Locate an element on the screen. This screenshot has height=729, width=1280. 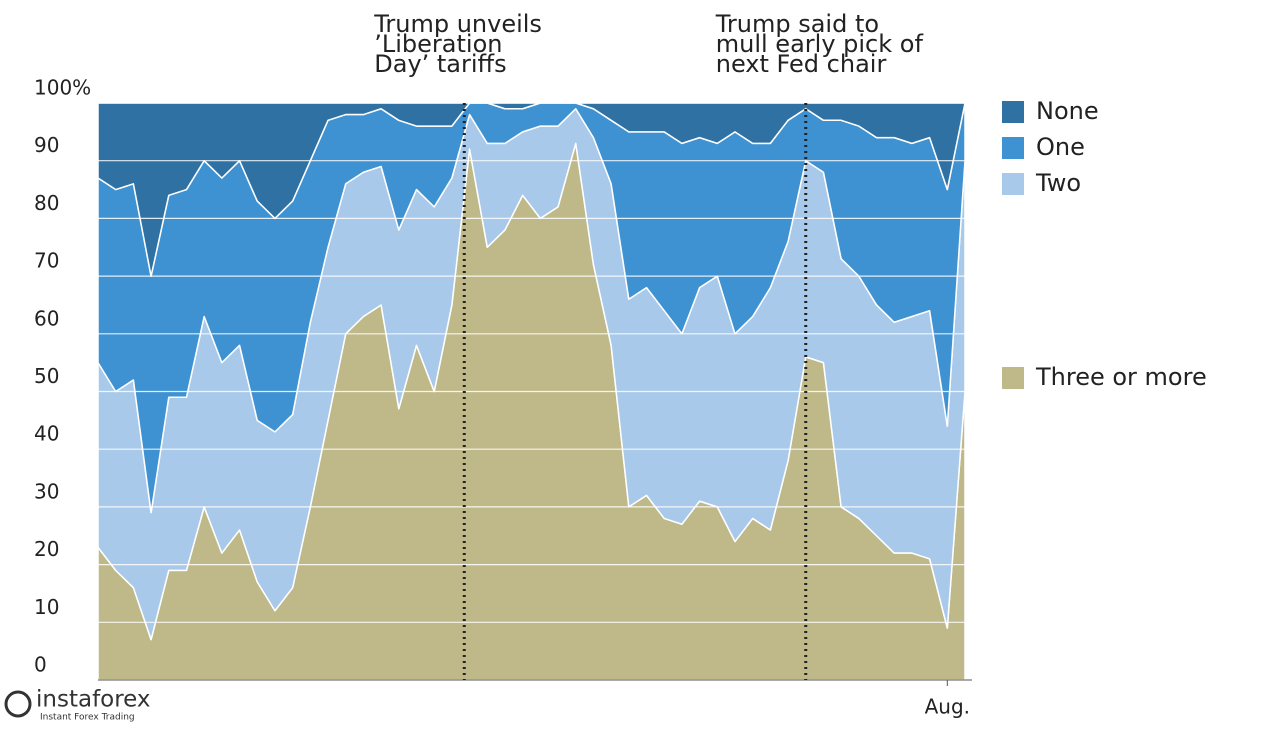
annotation: mull early pick of is located at coordinates (820, 44).